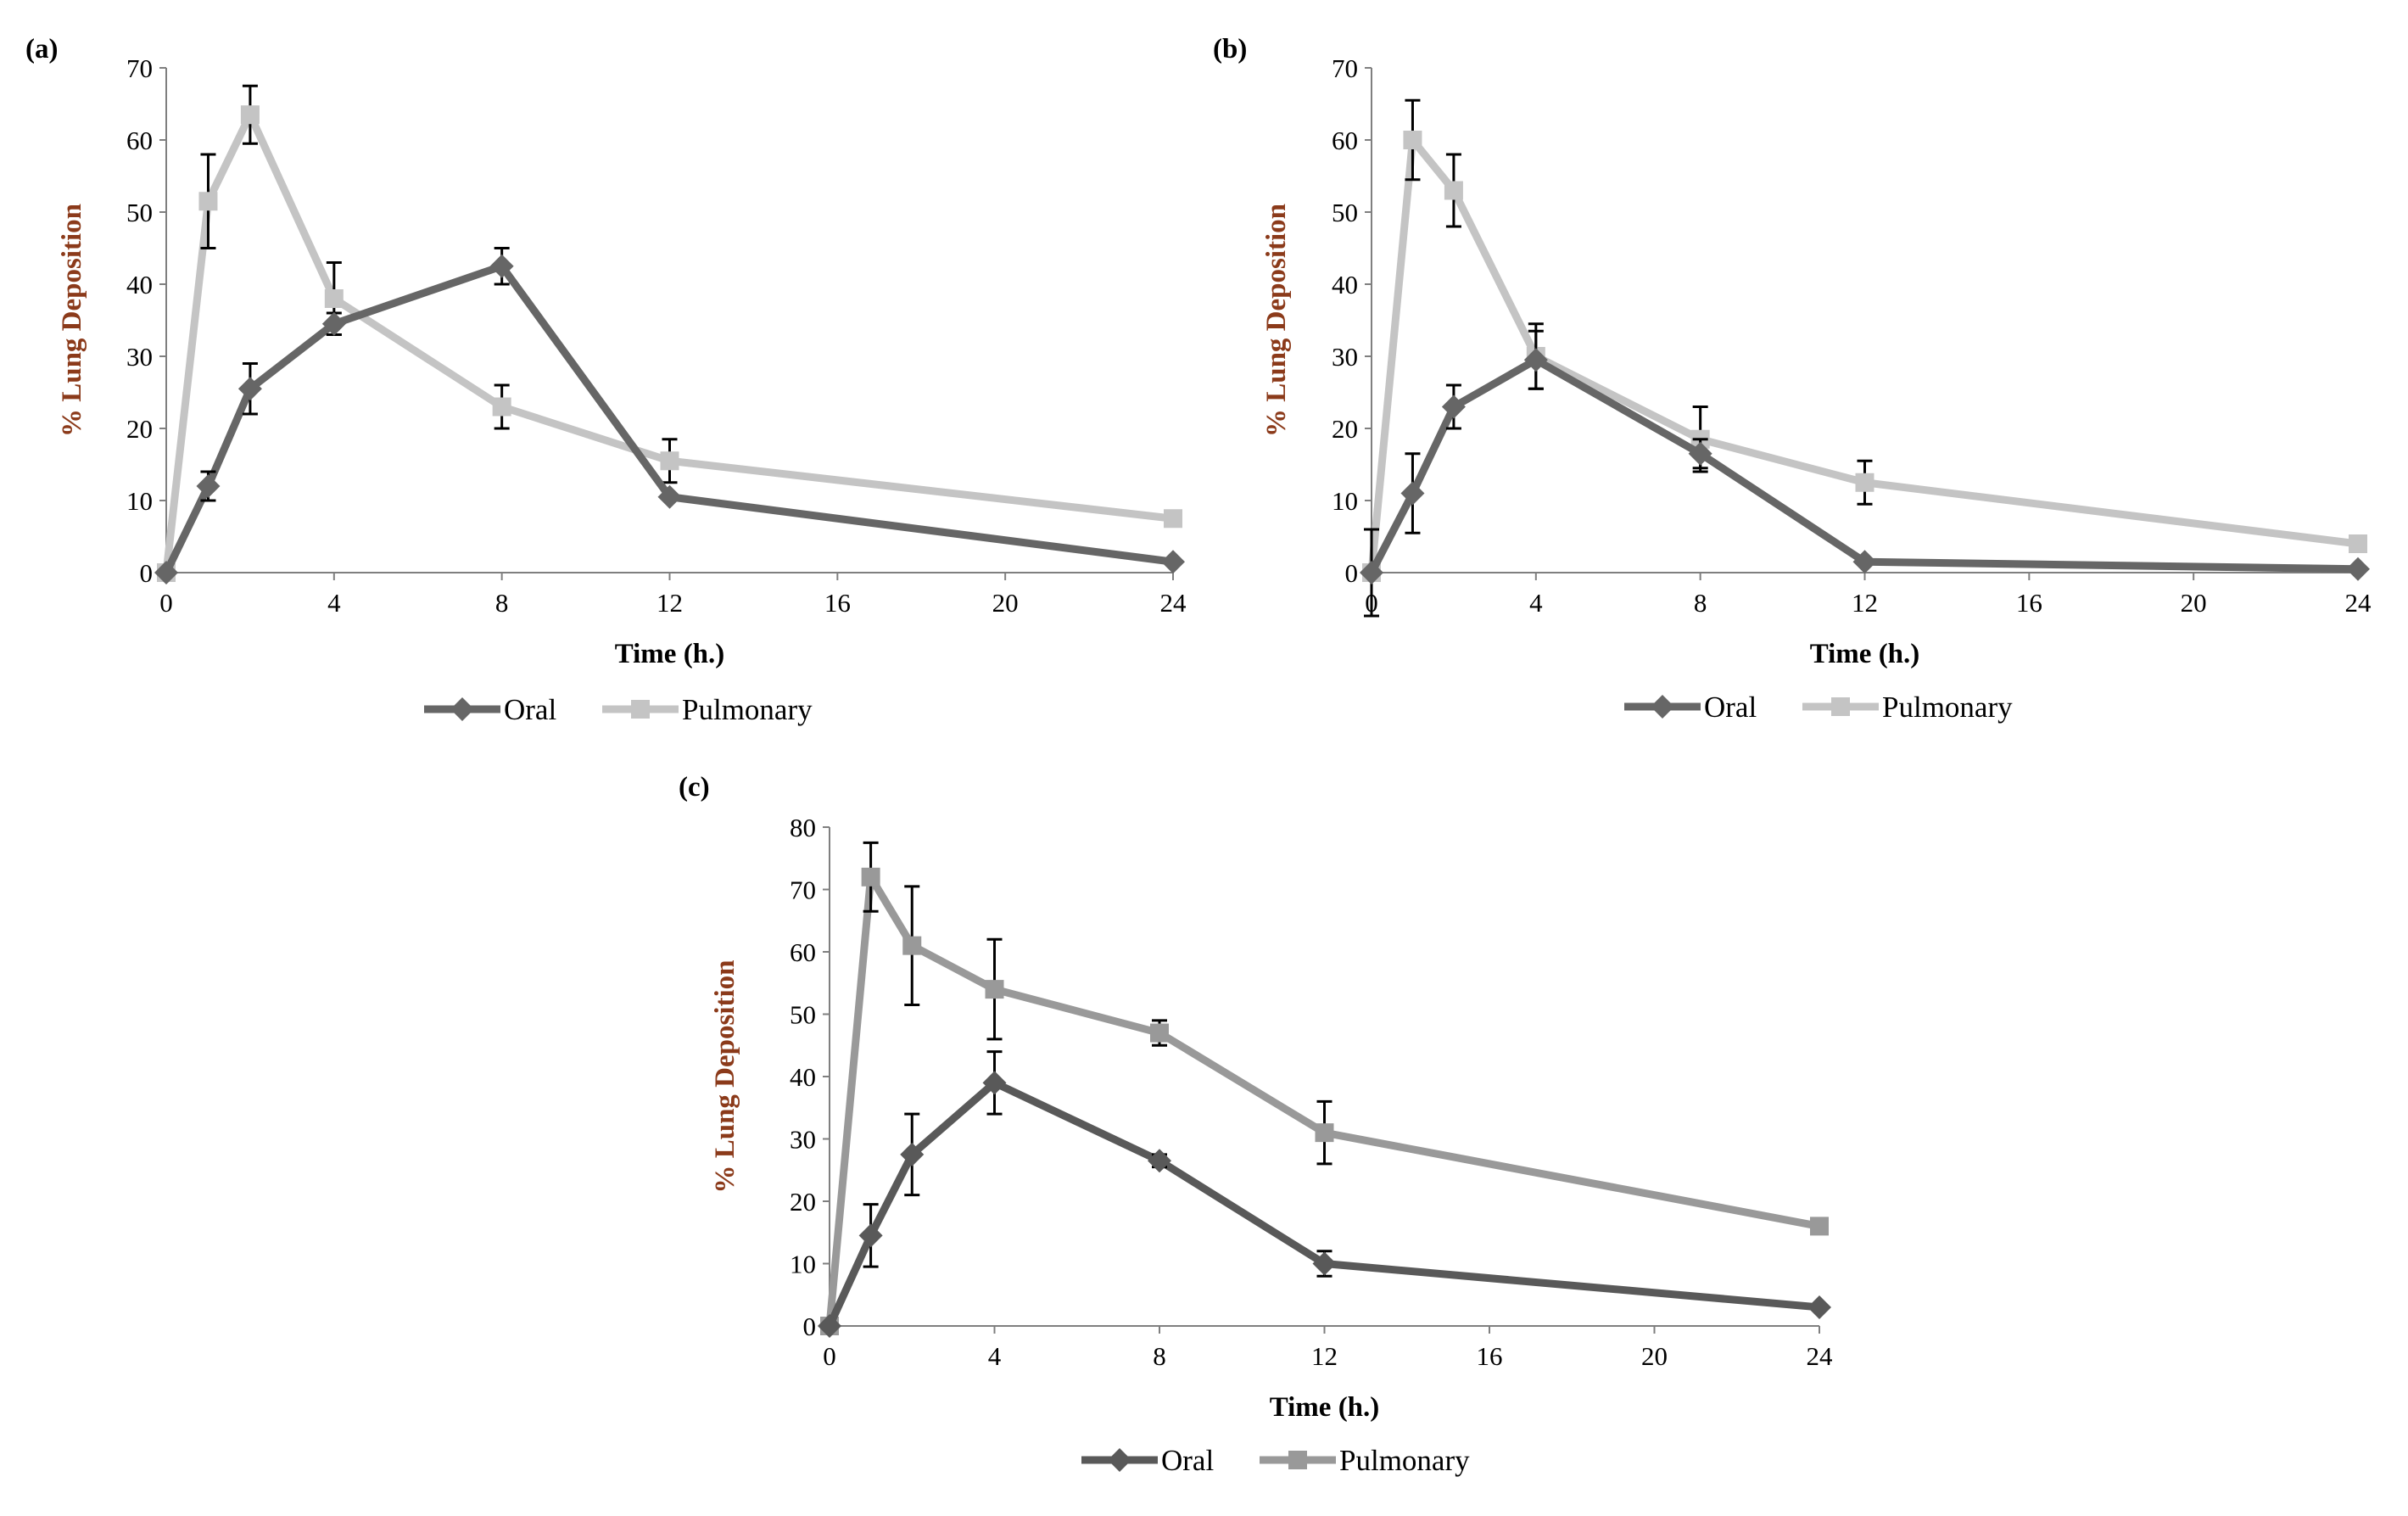  Describe the element at coordinates (668, 418) in the screenshot. I see `series-line-oral` at that location.